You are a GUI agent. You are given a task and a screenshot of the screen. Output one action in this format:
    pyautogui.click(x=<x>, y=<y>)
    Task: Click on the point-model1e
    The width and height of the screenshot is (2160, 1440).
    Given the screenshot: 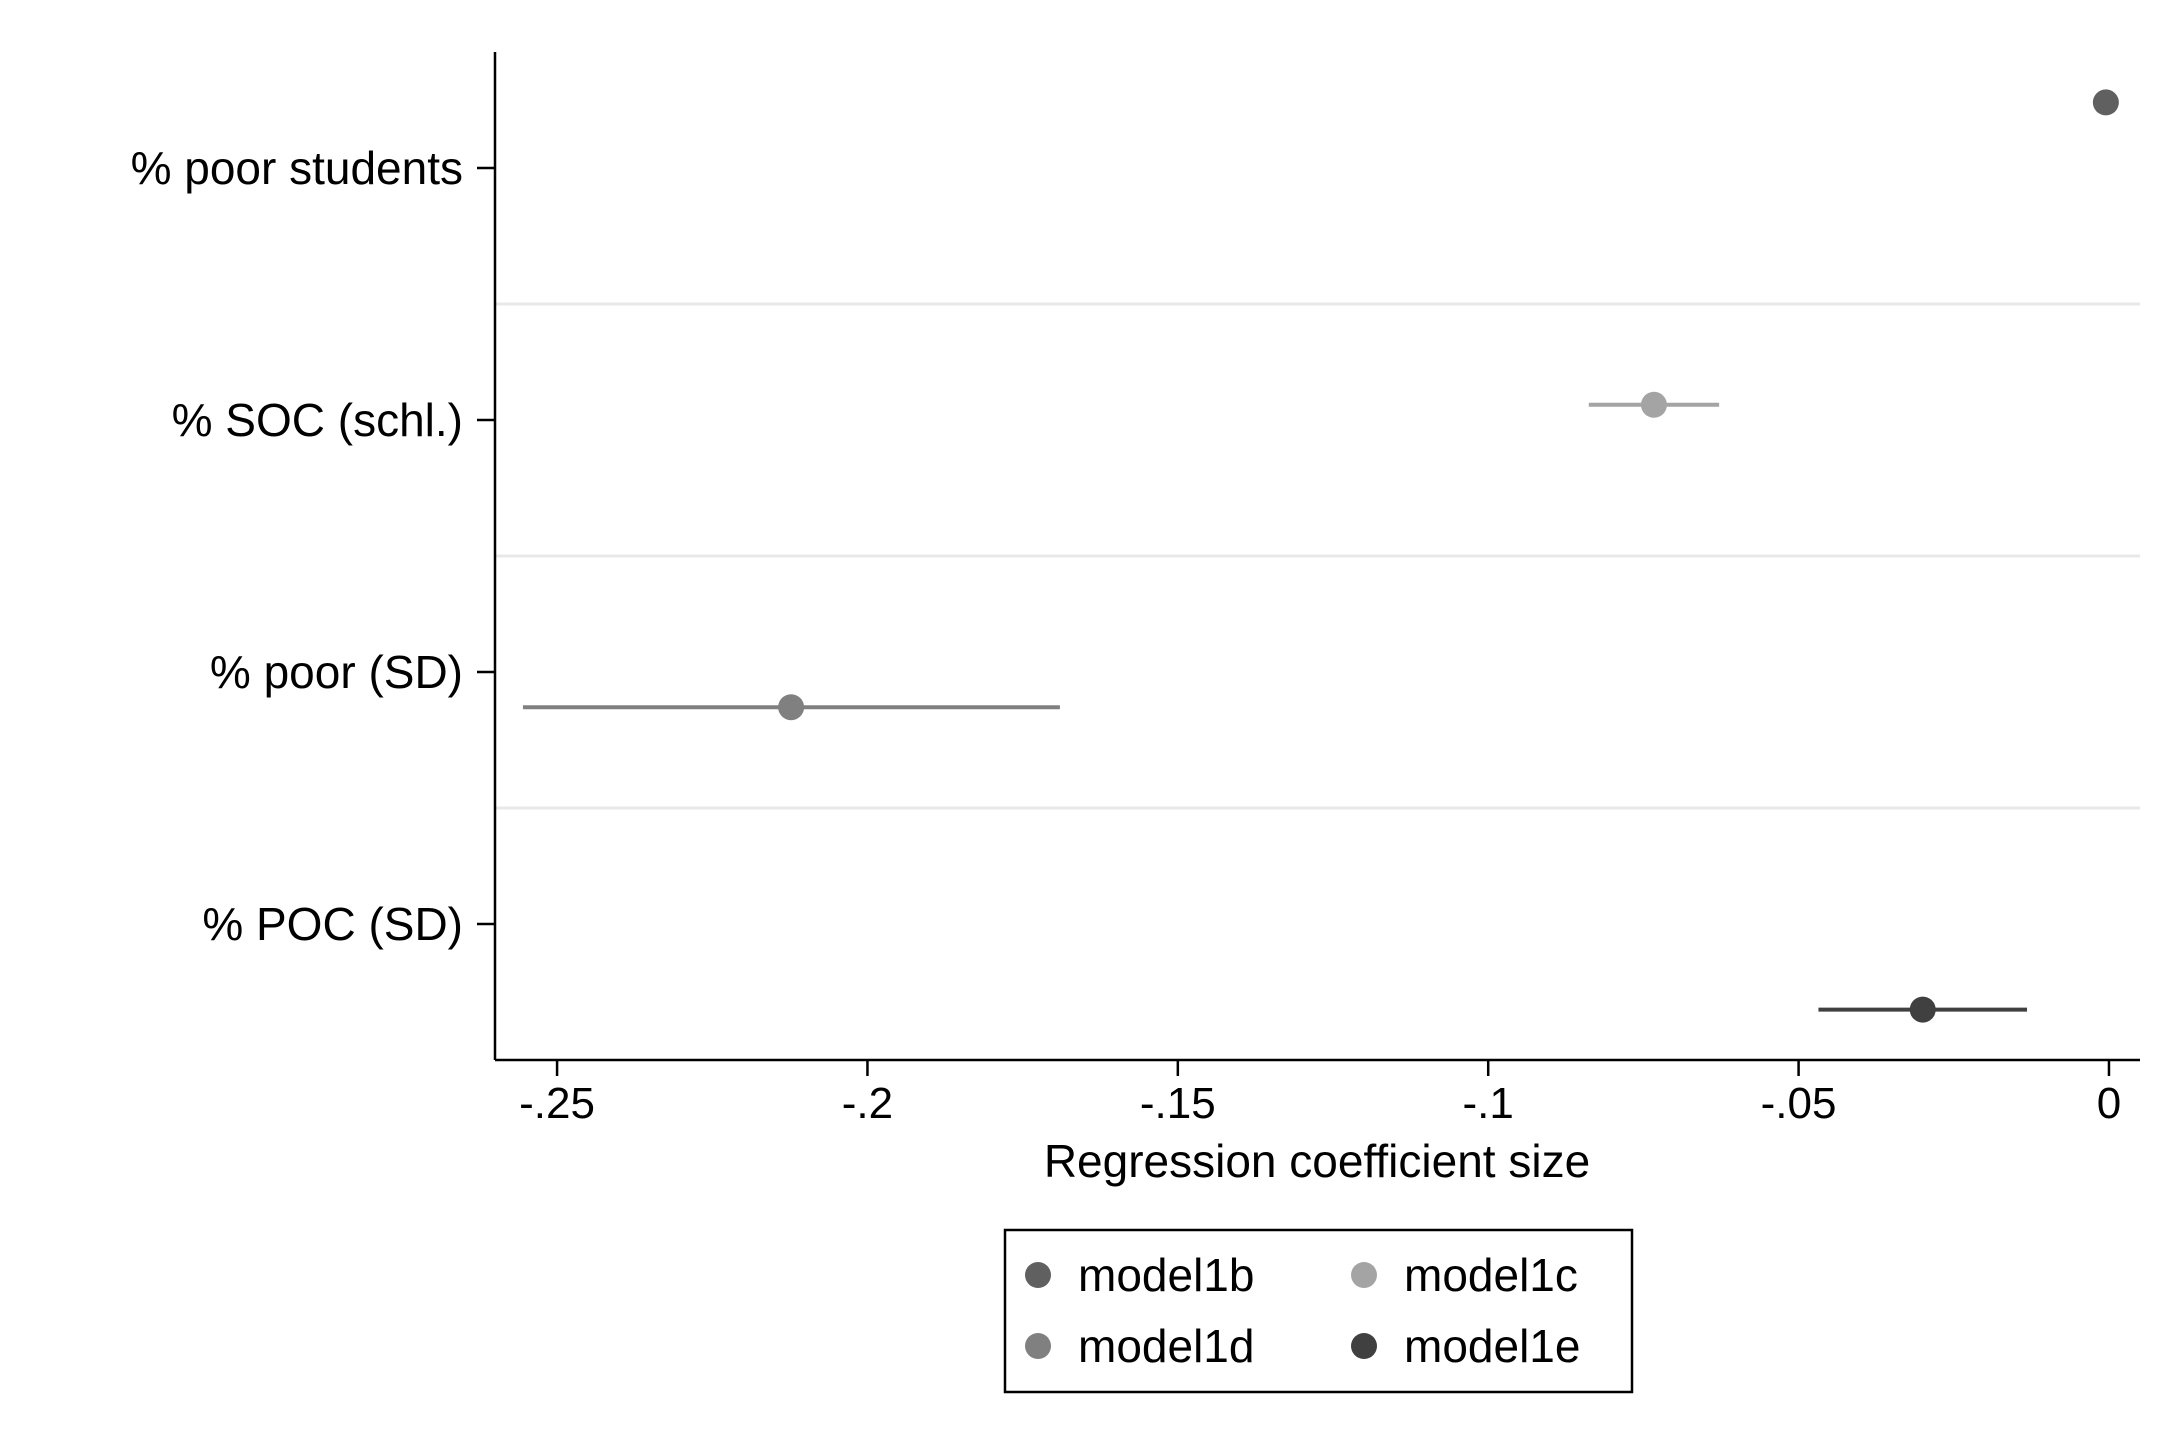 What is the action you would take?
    pyautogui.click(x=1922, y=1009)
    